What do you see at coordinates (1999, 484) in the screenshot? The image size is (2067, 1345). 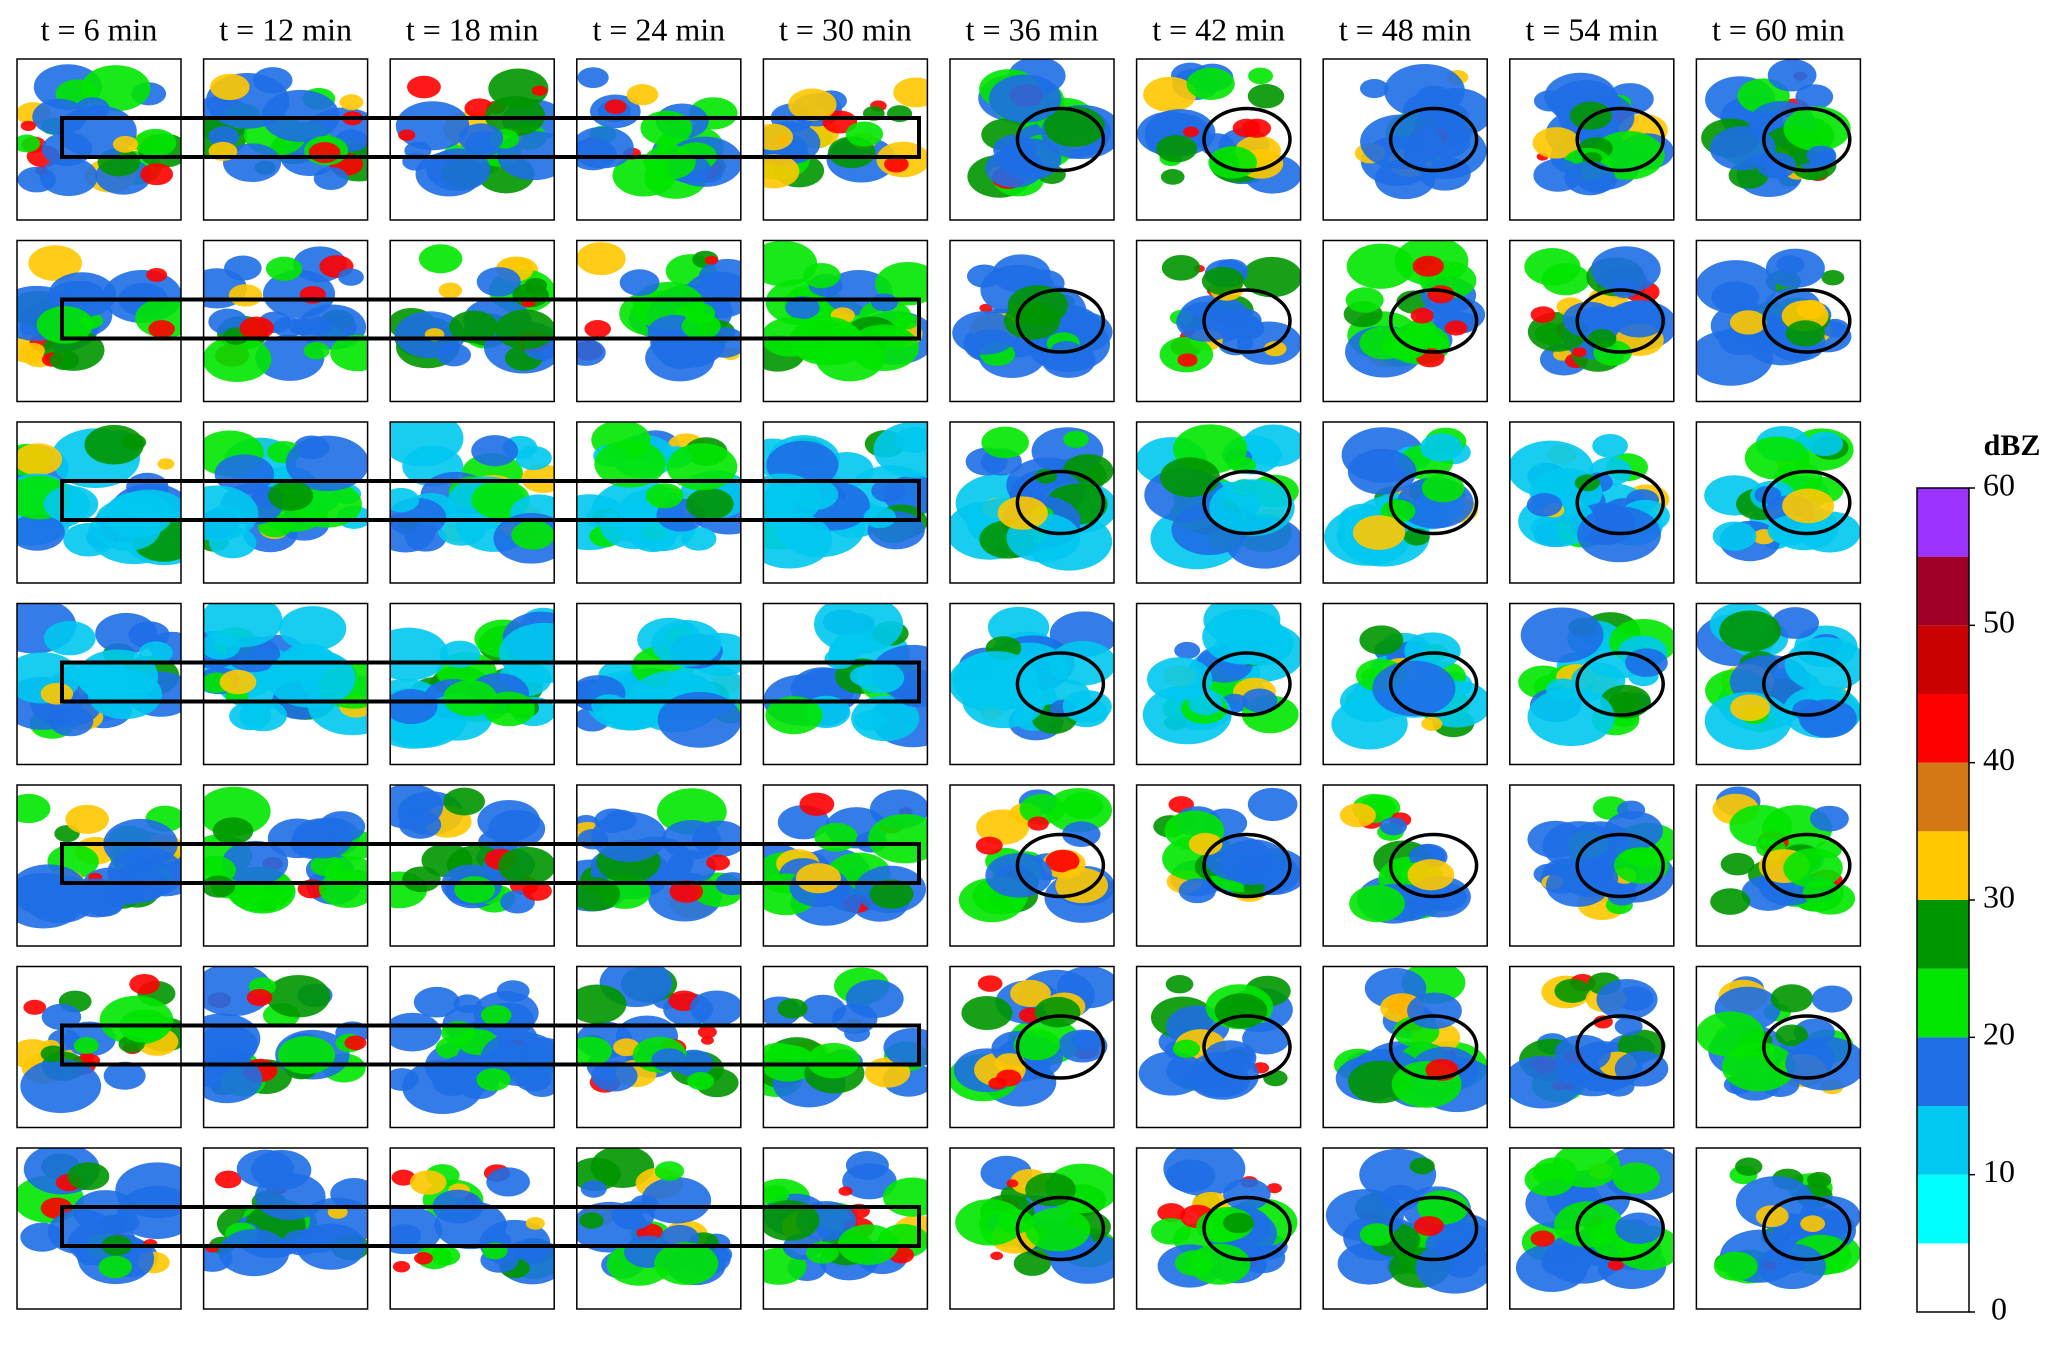 I see `colorbar-tick-label: 60` at bounding box center [1999, 484].